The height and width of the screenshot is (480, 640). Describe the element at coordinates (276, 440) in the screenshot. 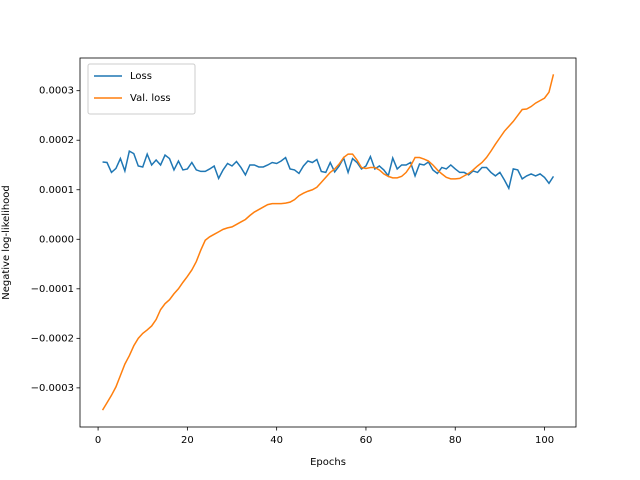

I see `x-tick-label: 40` at that location.